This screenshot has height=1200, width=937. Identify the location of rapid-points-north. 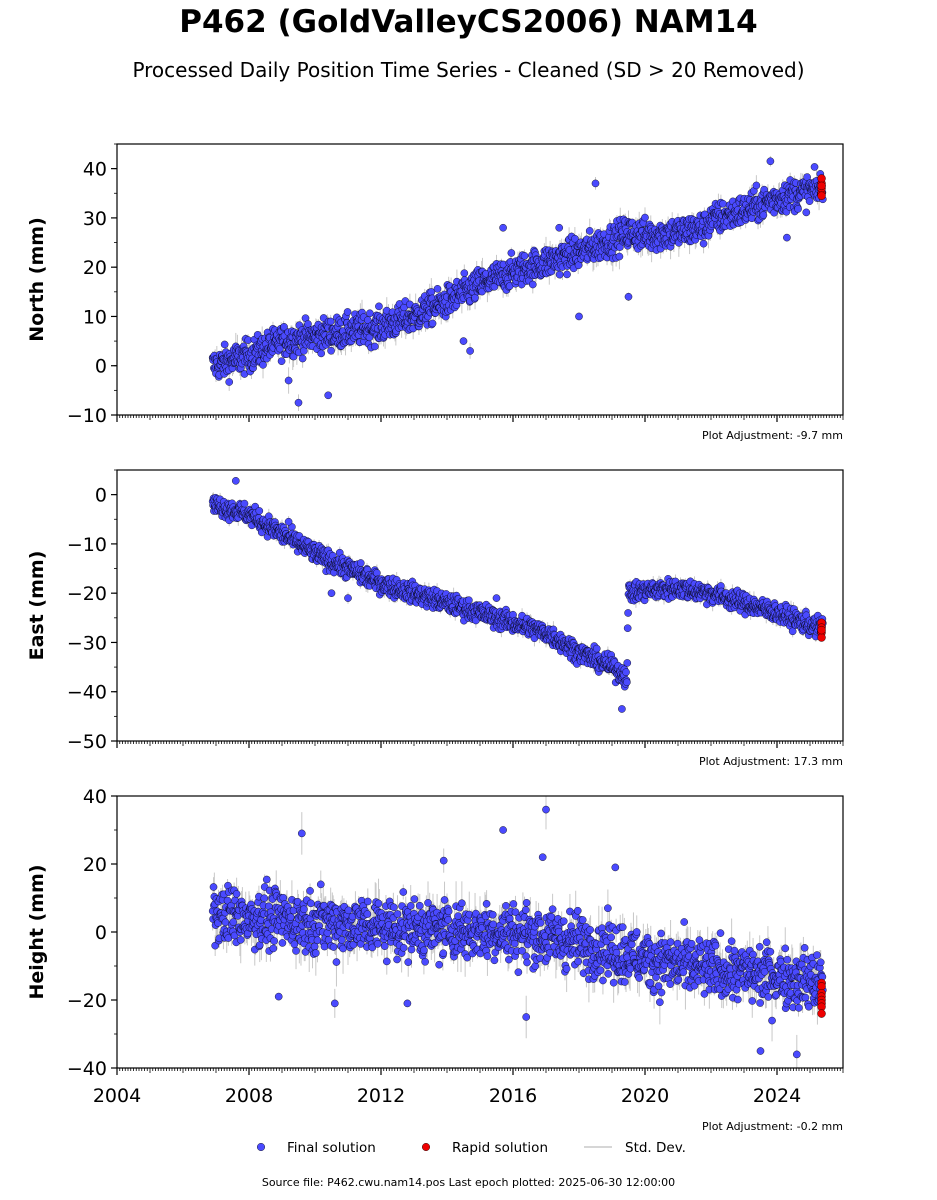
(821, 187).